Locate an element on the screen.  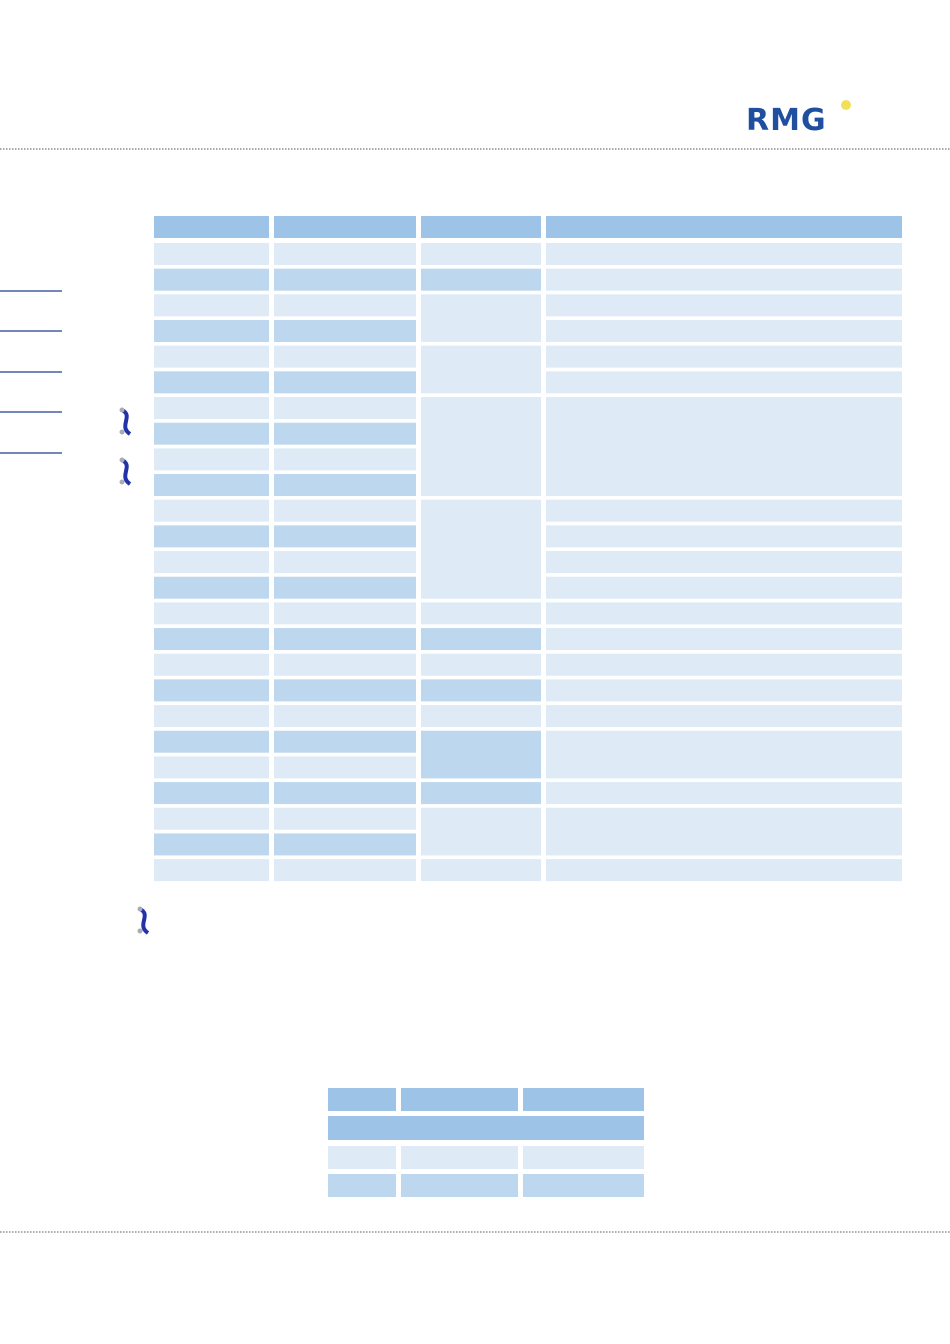
span-cell is located at coordinates (486, 1128).